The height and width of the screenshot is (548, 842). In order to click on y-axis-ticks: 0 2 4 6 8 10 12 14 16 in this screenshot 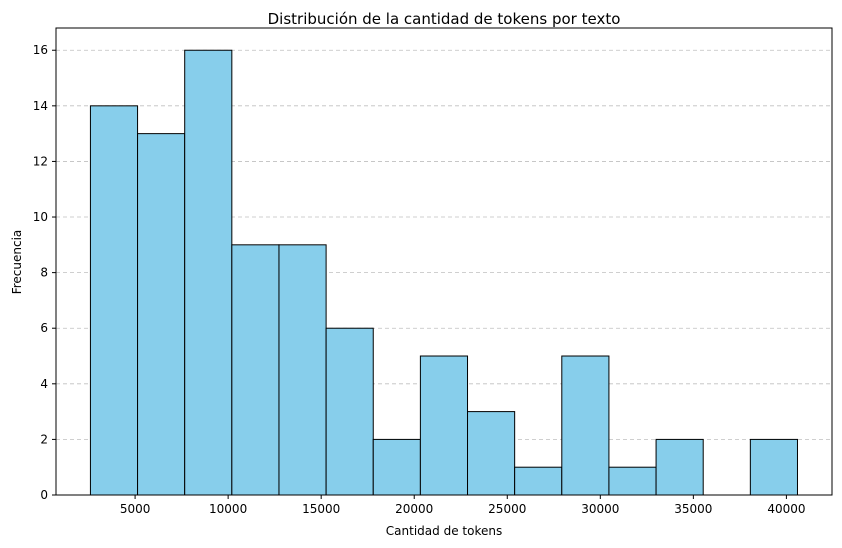, I will do `click(44, 272)`.